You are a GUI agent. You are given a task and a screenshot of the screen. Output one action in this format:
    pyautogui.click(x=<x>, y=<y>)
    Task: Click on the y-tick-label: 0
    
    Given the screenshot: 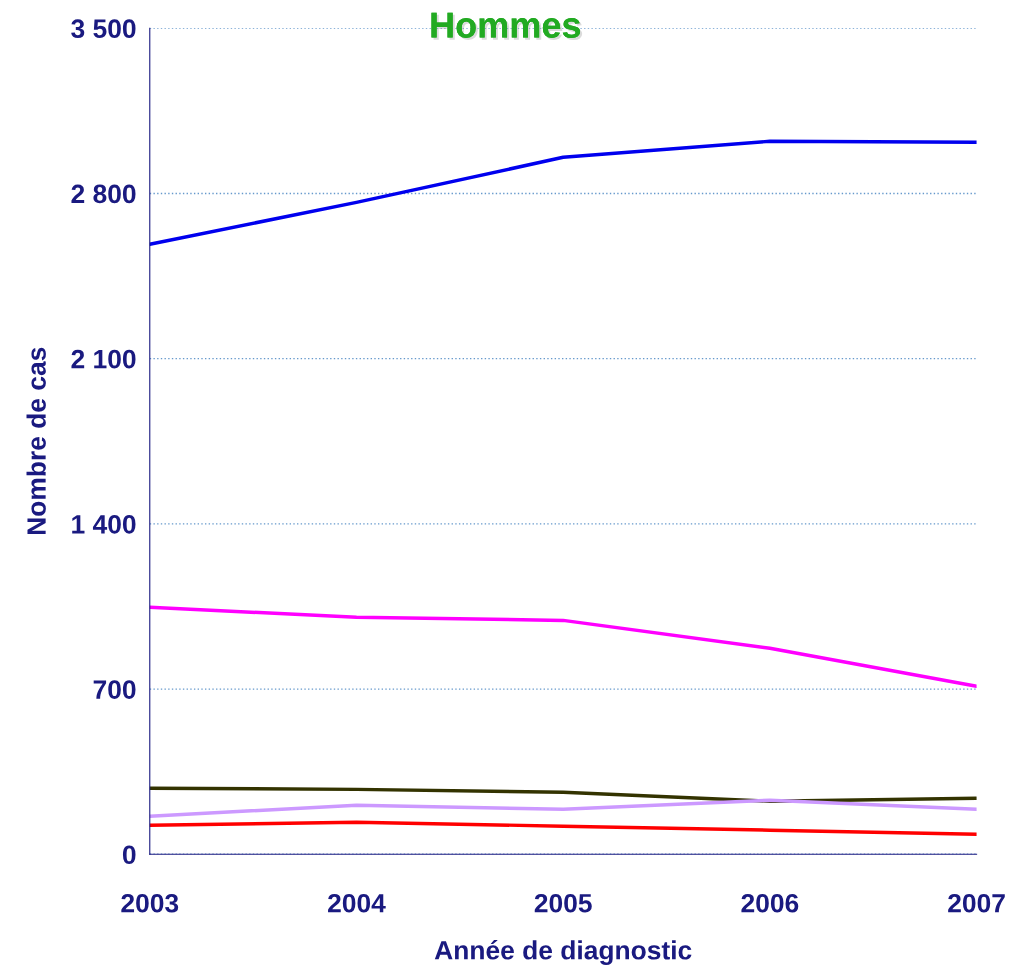 What is the action you would take?
    pyautogui.click(x=129, y=855)
    